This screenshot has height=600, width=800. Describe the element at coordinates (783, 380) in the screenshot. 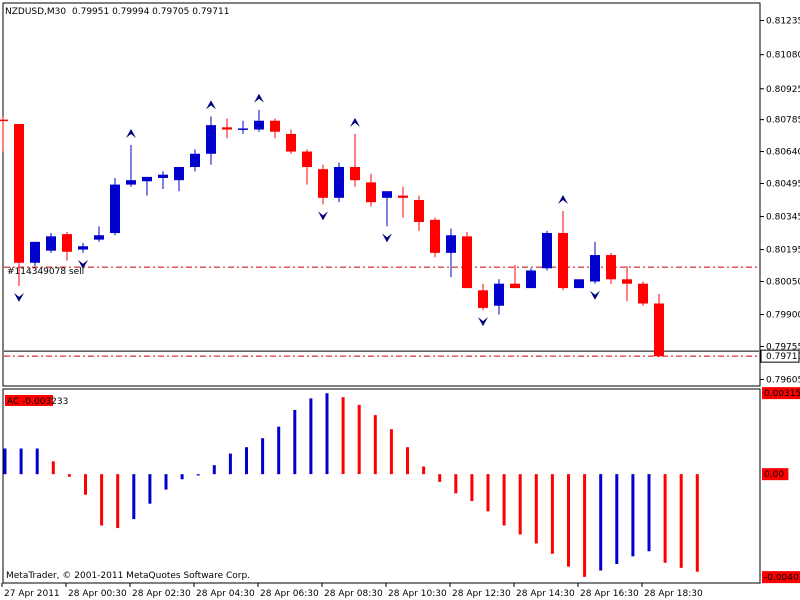

I see `price-tick-label: 0.79605` at that location.